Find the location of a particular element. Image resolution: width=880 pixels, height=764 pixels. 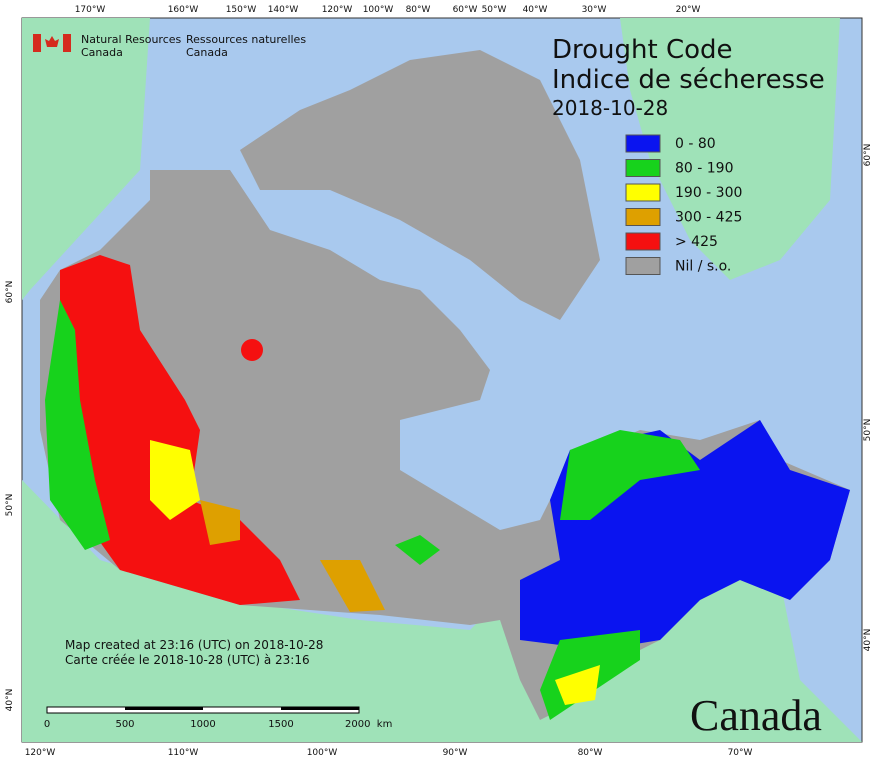

legend-label: > 425 is located at coordinates (696, 242).